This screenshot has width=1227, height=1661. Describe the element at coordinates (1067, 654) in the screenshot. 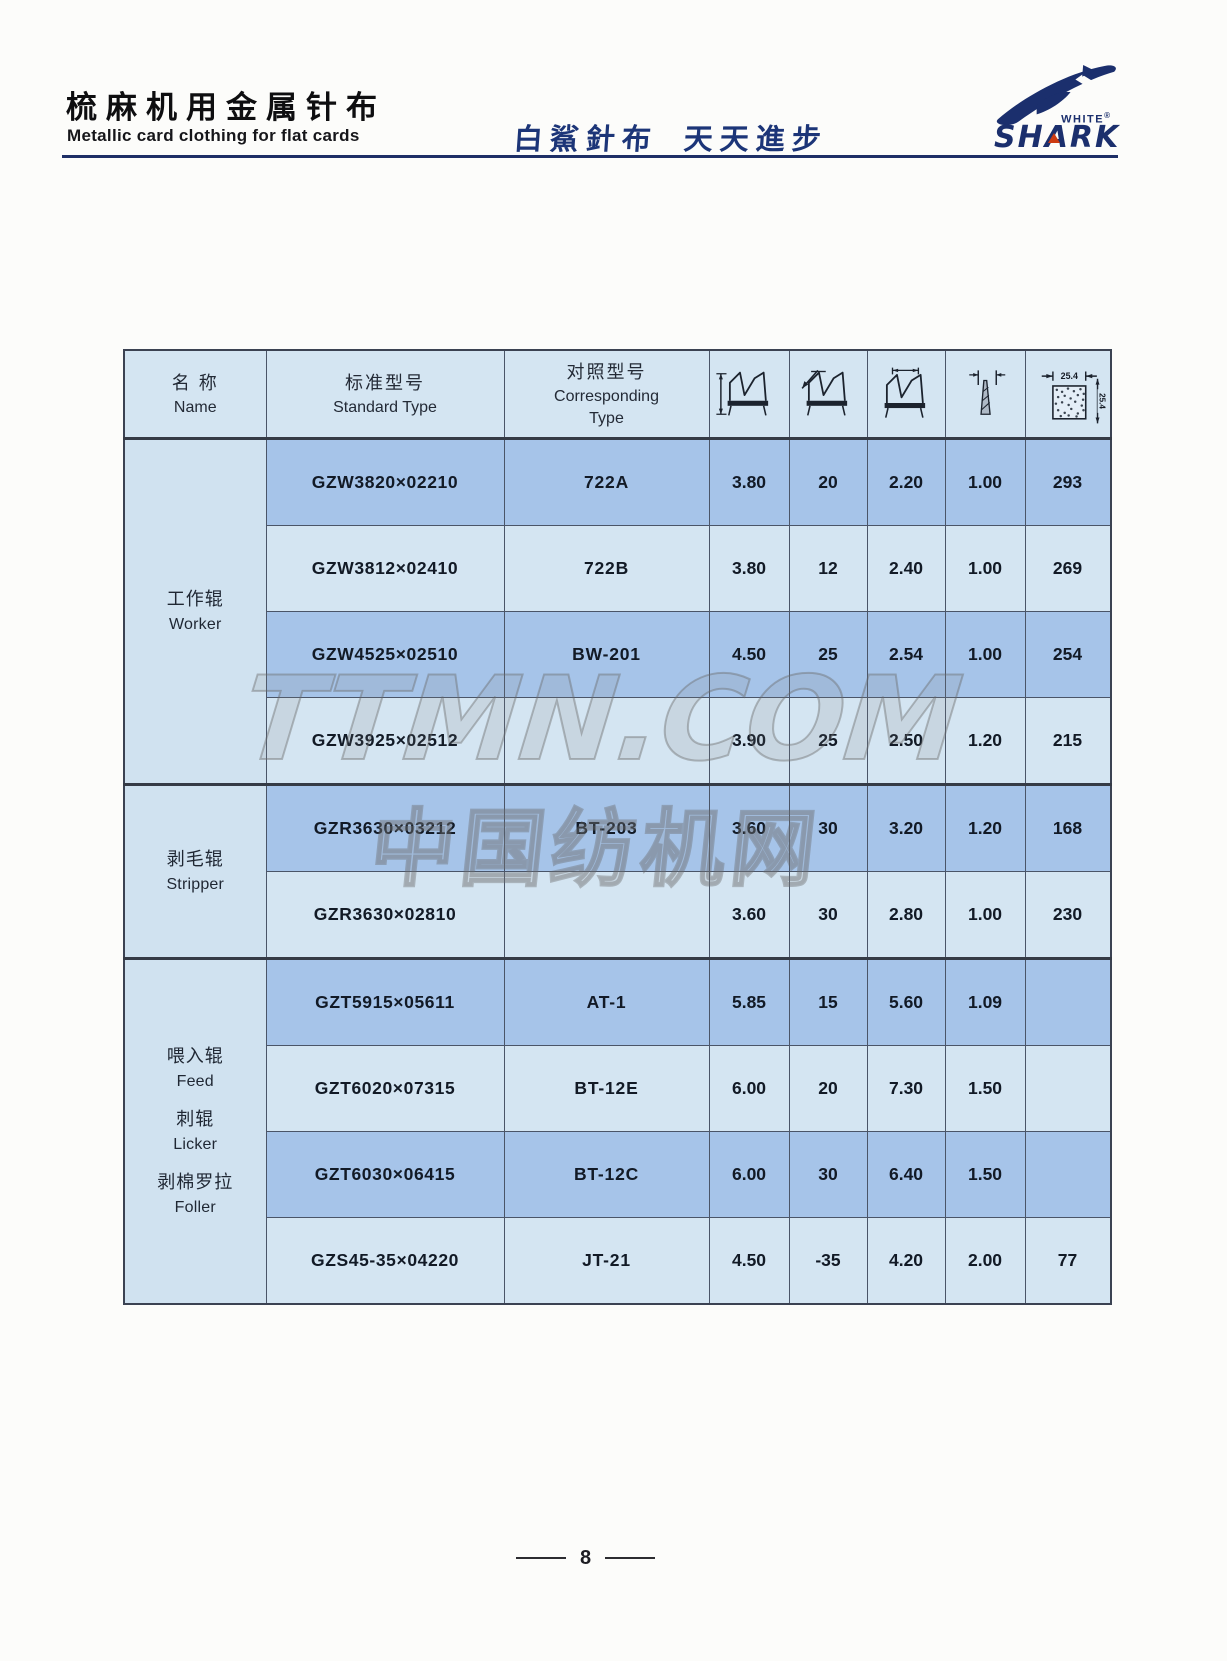

I see `cell-points: 254` at that location.